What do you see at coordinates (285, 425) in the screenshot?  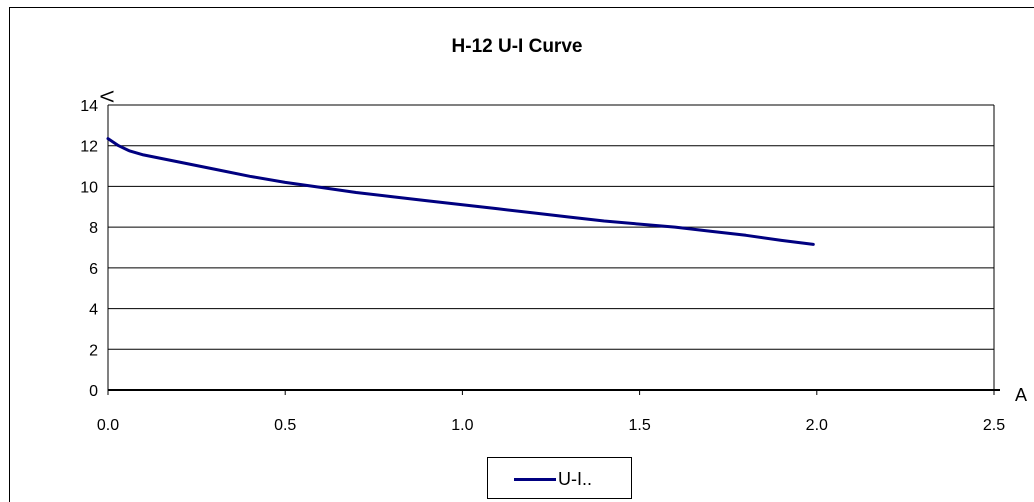 I see `x-tick-label: 0.5` at bounding box center [285, 425].